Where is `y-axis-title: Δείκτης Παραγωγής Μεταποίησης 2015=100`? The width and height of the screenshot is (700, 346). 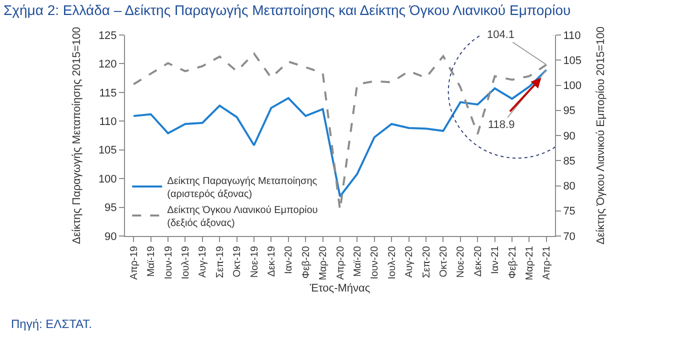 y-axis-title: Δείκτης Παραγωγής Μεταποίησης 2015=100 is located at coordinates (77, 135).